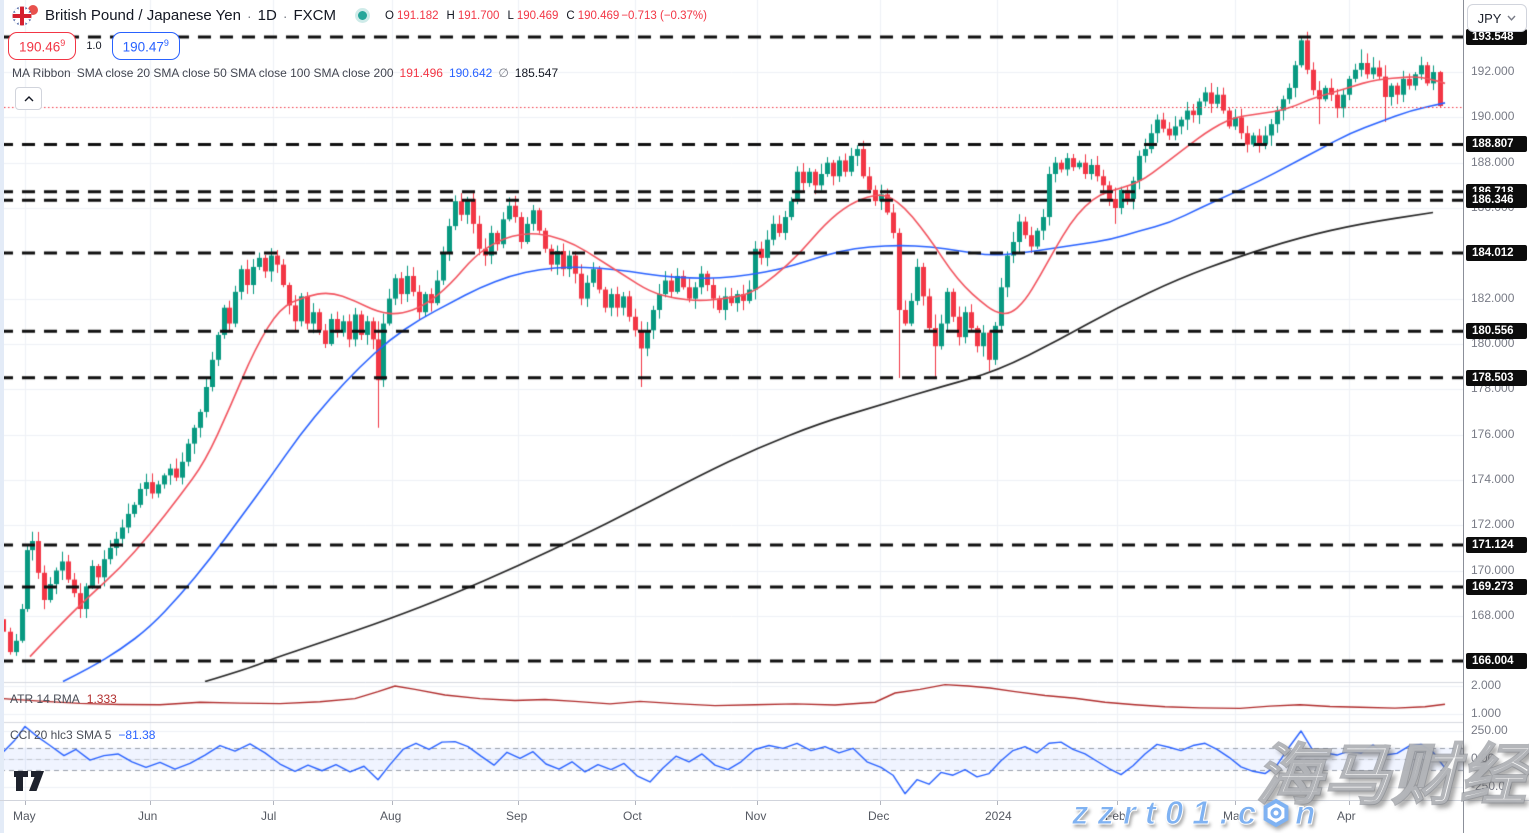  Describe the element at coordinates (31, 783) in the screenshot. I see `tradingview-logo-icon` at that location.